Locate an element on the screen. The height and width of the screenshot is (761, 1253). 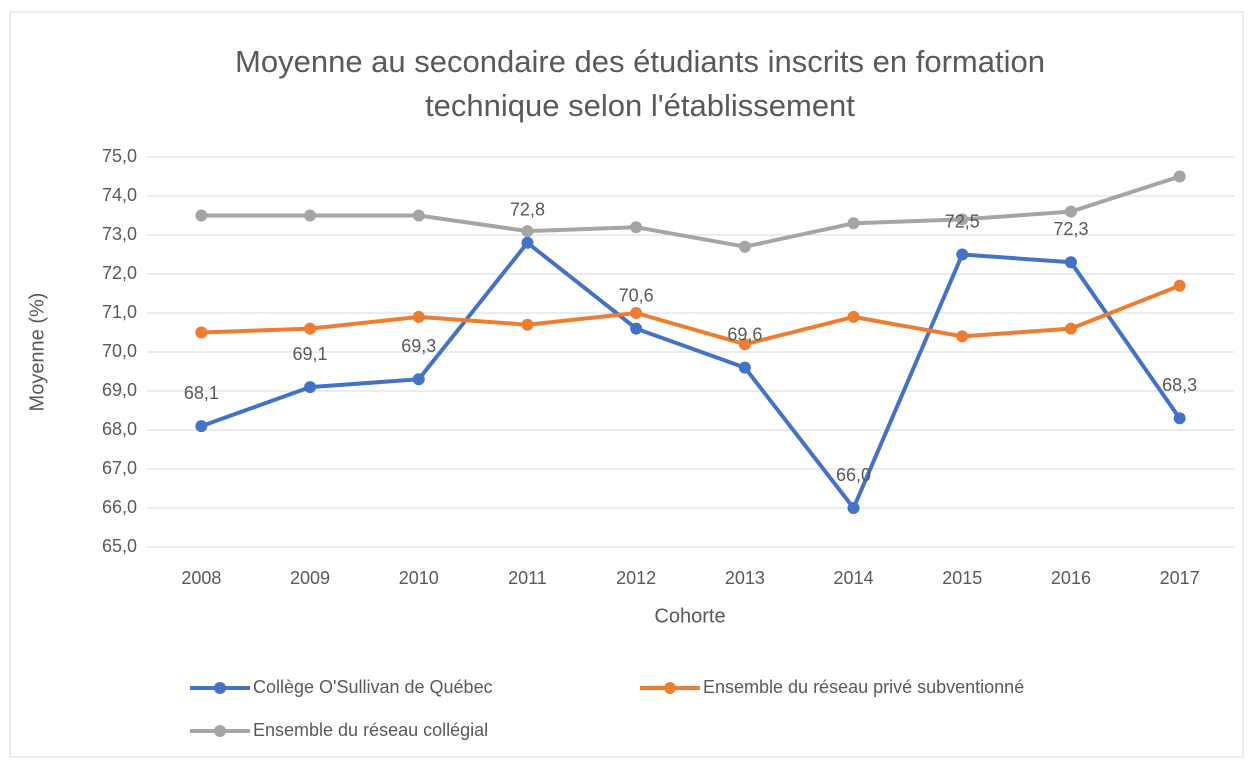
x-tick-label: 2014 is located at coordinates (854, 578).